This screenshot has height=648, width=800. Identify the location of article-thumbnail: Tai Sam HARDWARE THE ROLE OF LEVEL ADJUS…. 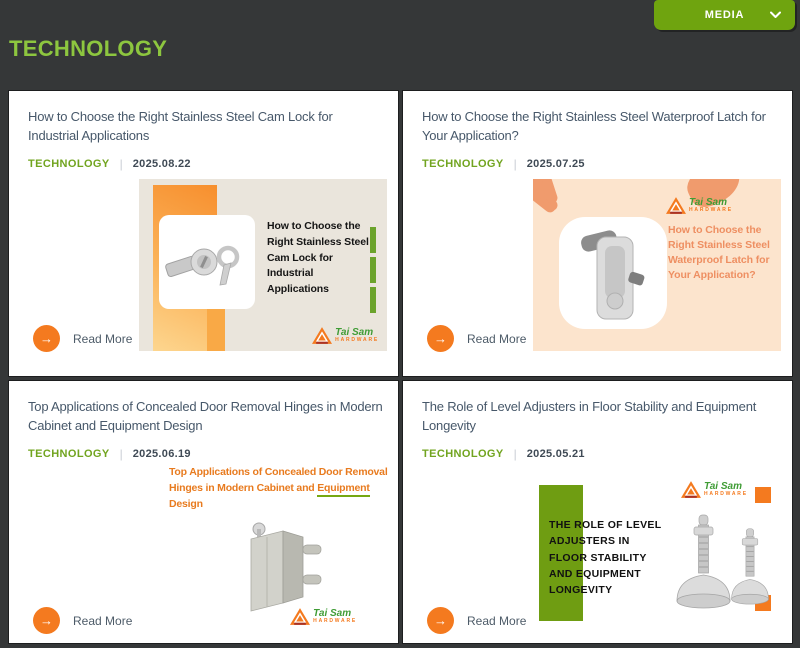
(657, 549).